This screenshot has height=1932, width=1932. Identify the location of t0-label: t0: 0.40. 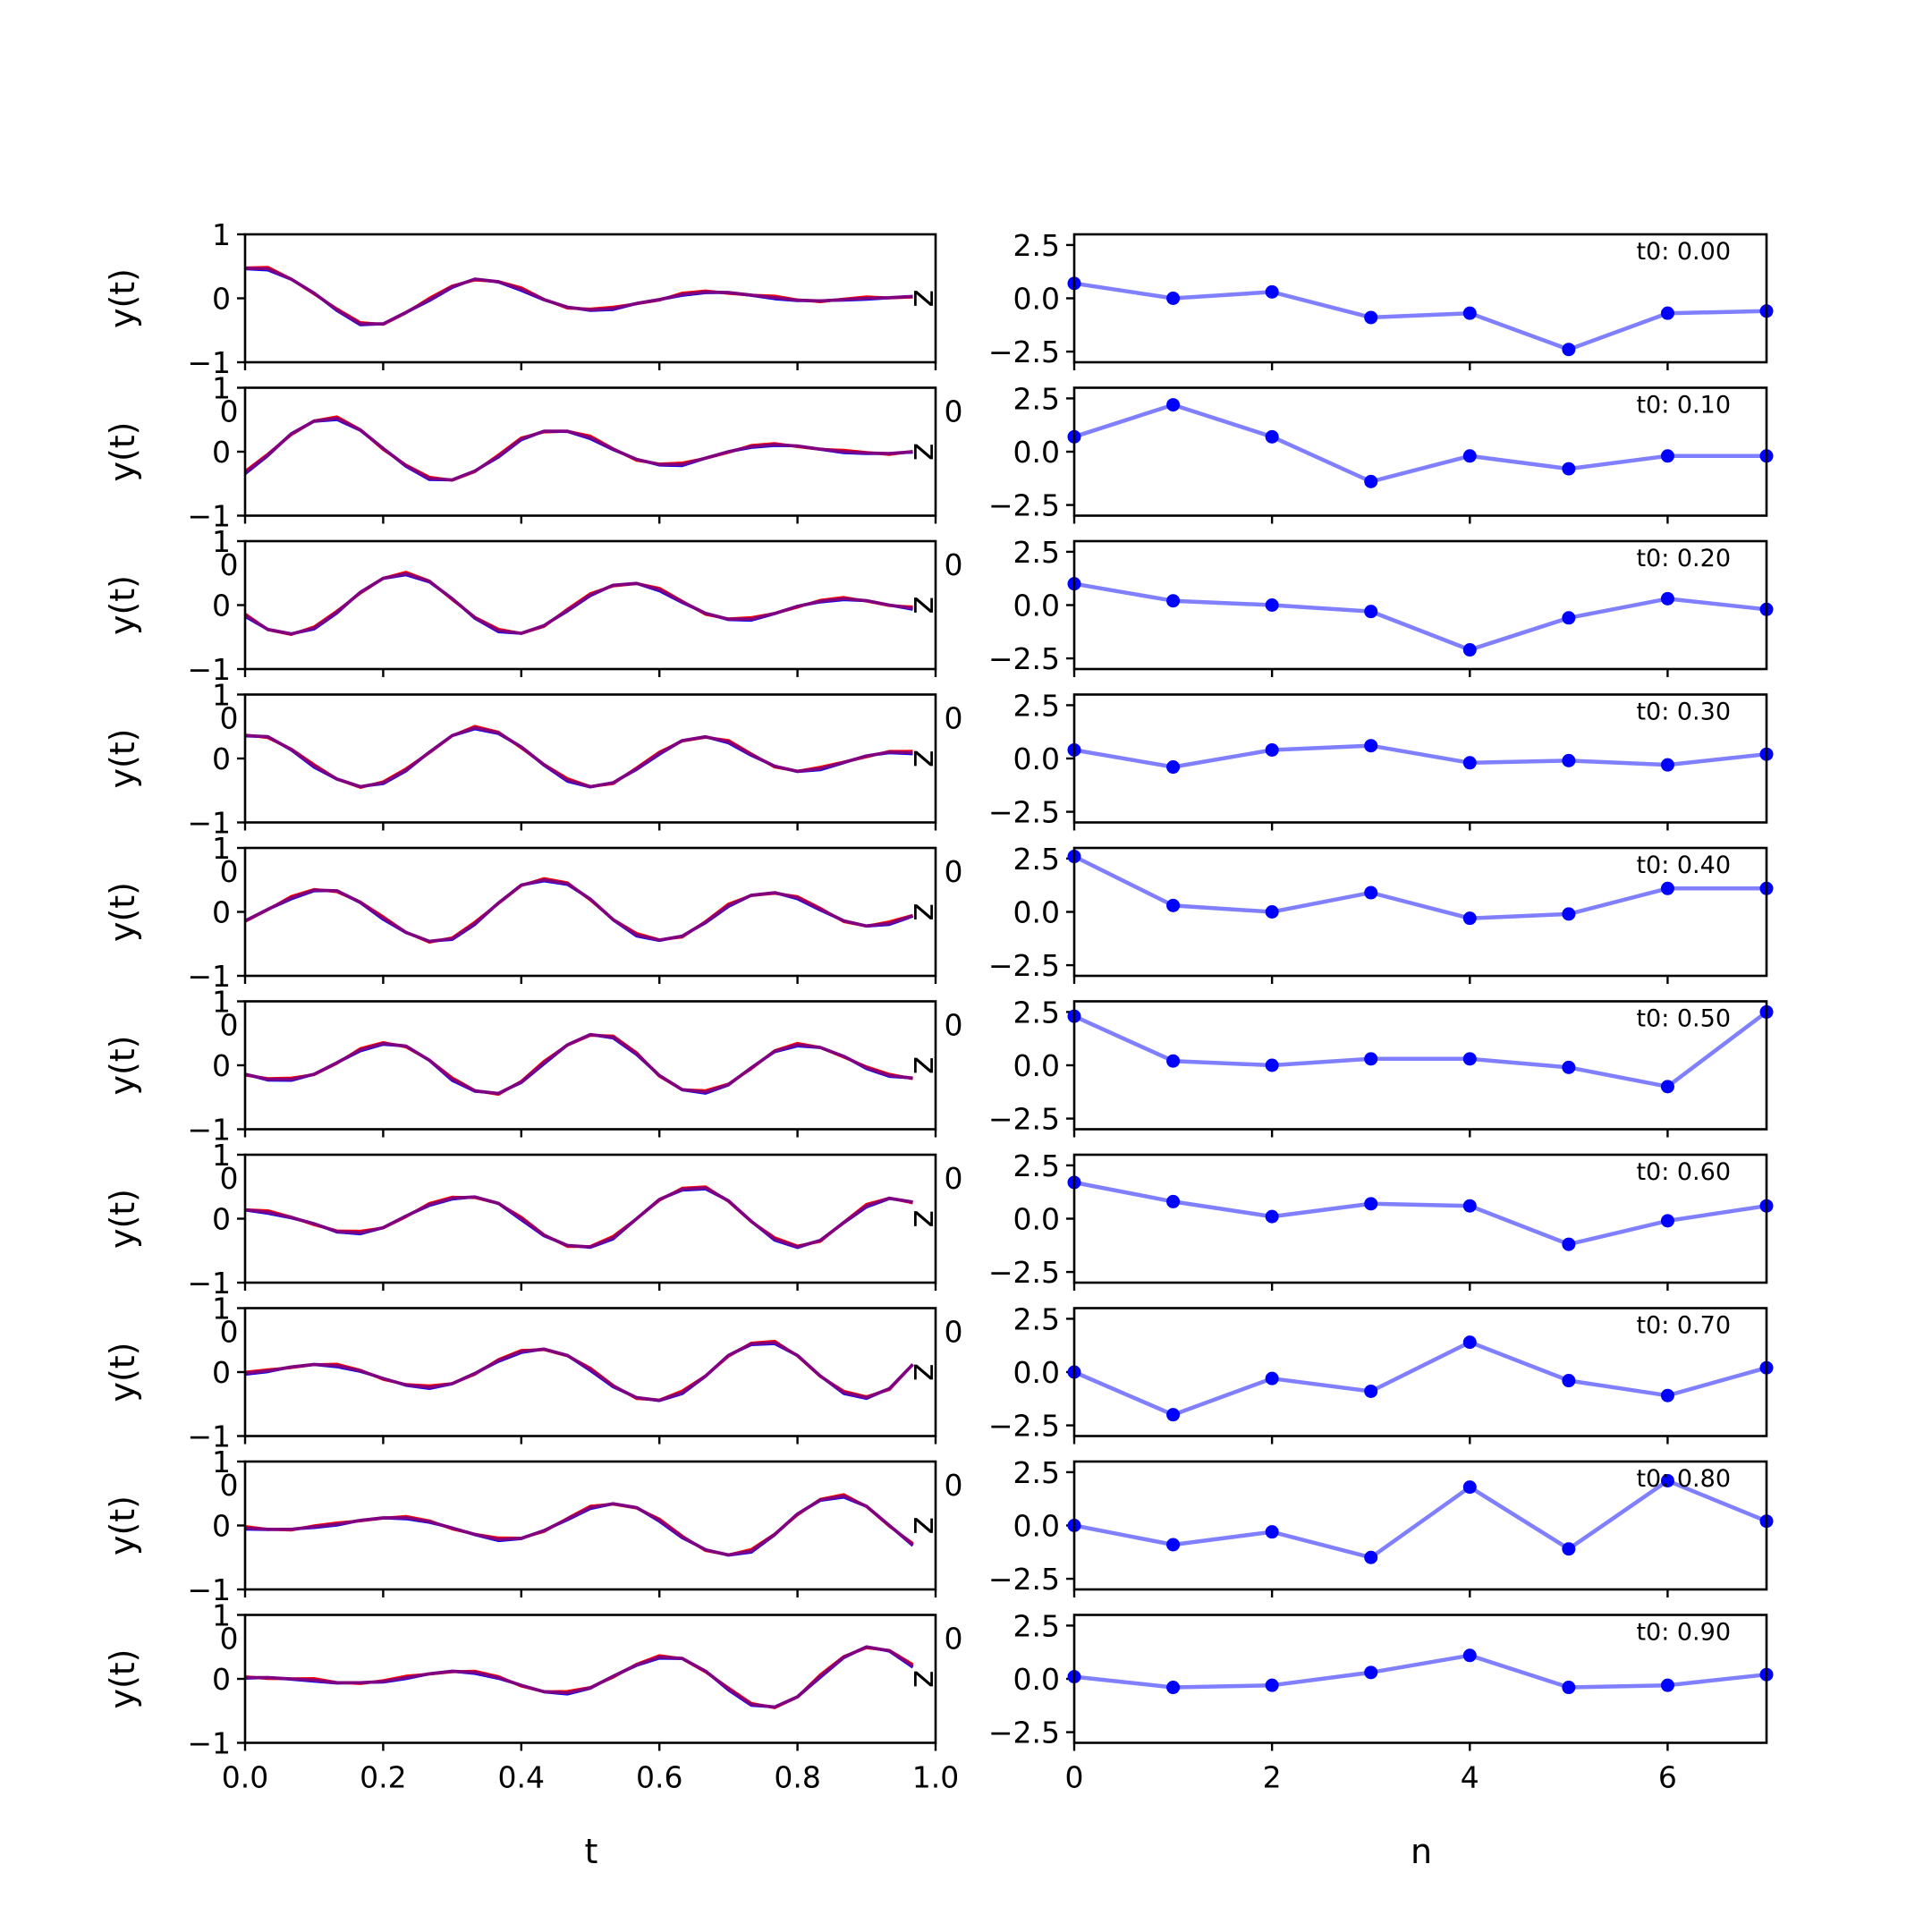
(1683, 865).